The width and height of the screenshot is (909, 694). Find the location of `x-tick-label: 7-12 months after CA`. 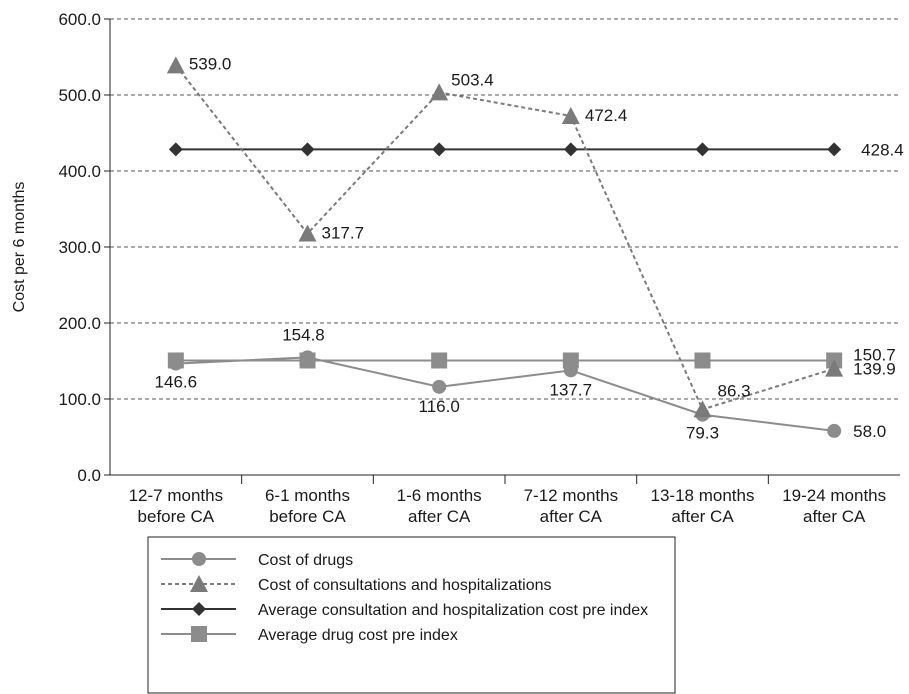

x-tick-label: 7-12 months after CA is located at coordinates (571, 506).